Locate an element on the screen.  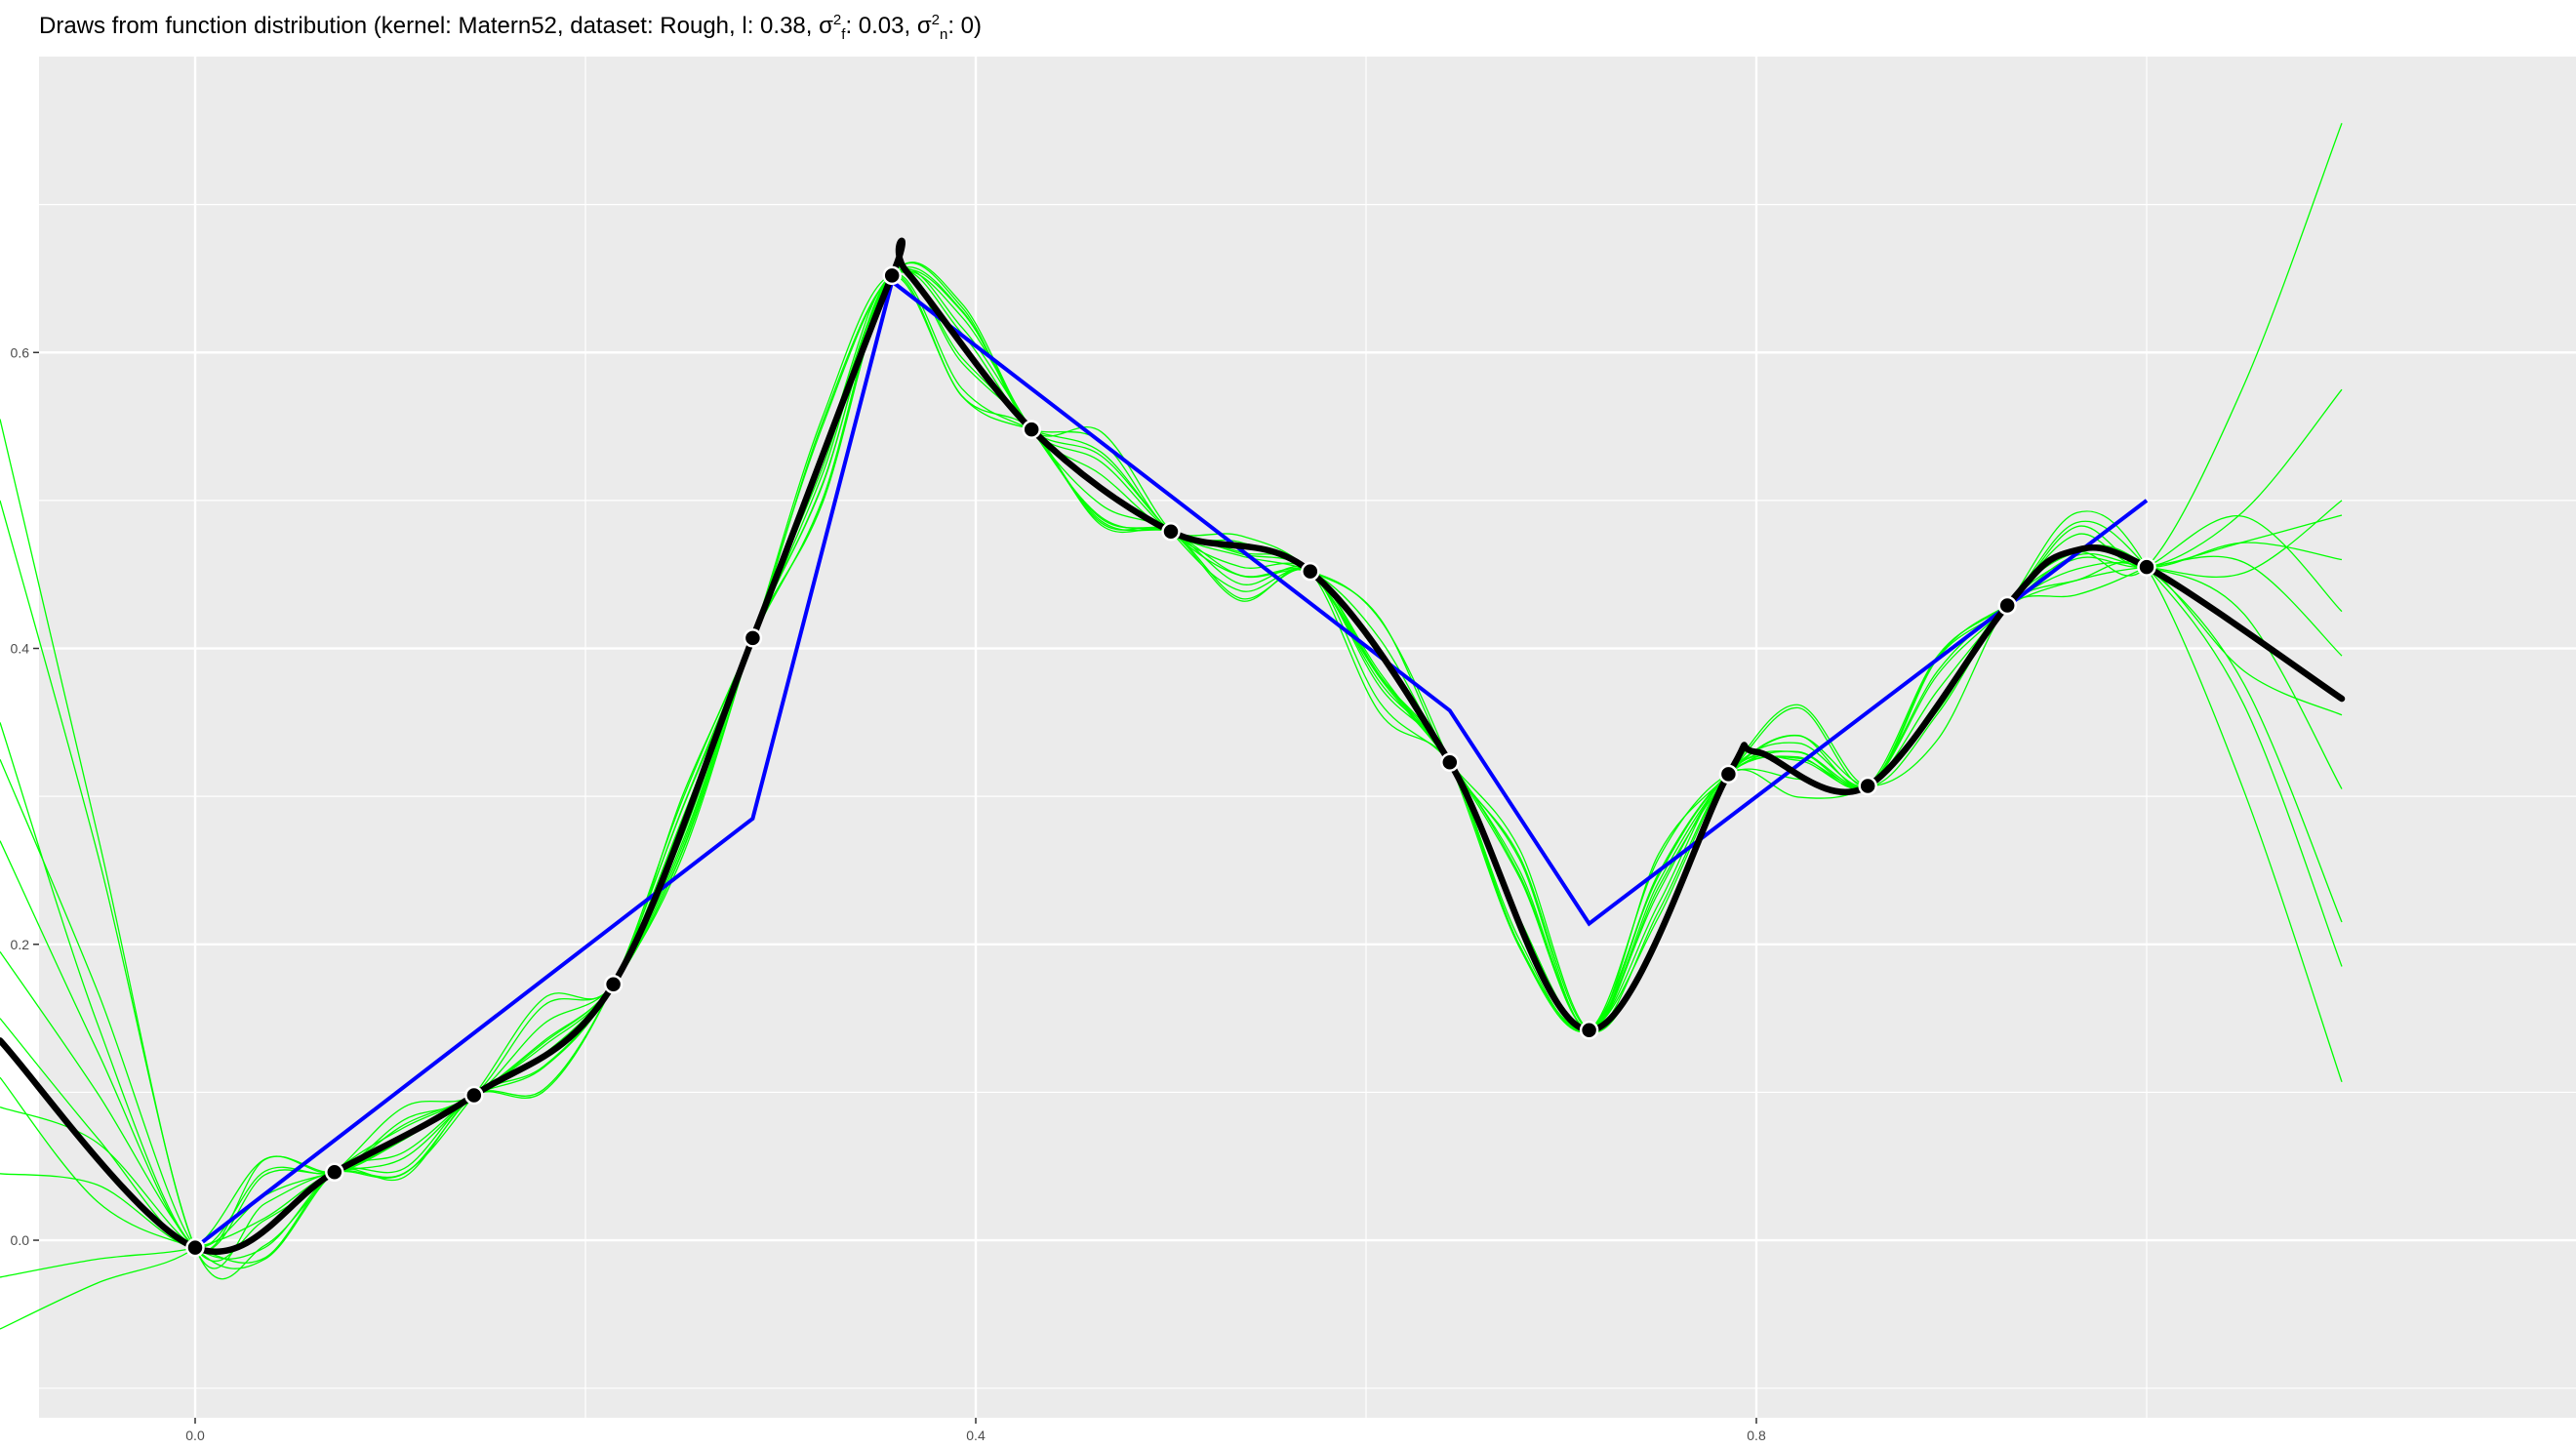
title-sigma-f-sup: 2 is located at coordinates (837, 20).